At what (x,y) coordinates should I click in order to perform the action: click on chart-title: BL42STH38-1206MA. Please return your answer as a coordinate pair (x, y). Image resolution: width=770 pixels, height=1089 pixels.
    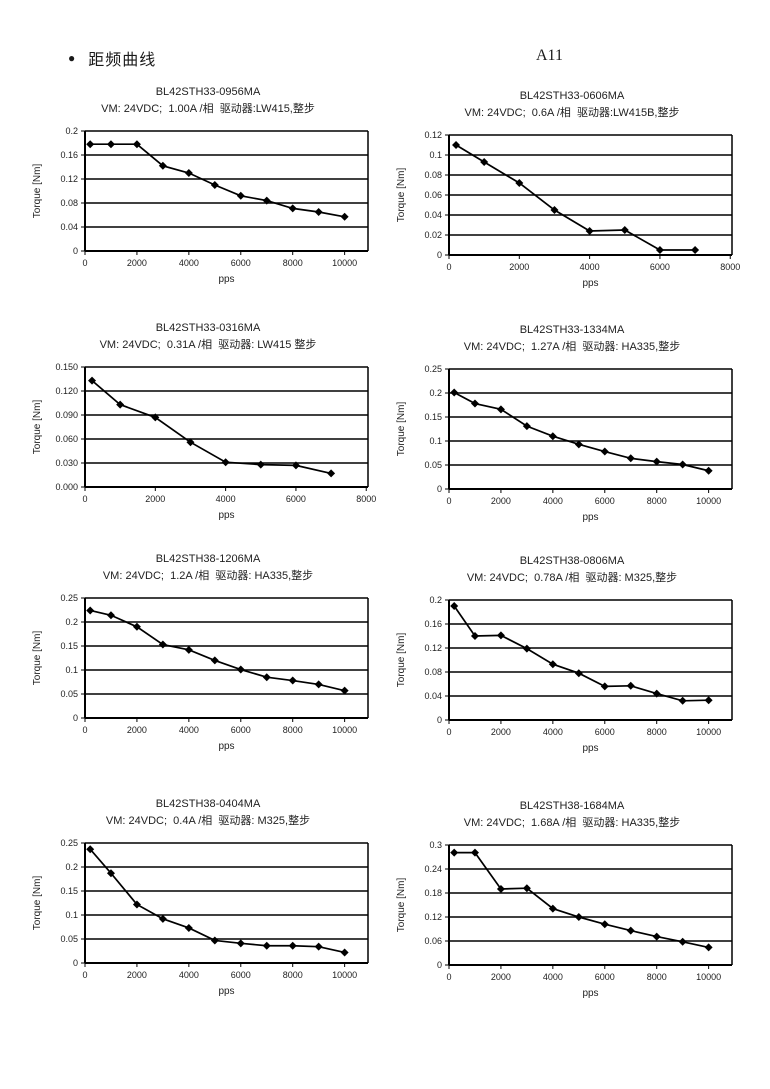
    Looking at the image, I should click on (208, 559).